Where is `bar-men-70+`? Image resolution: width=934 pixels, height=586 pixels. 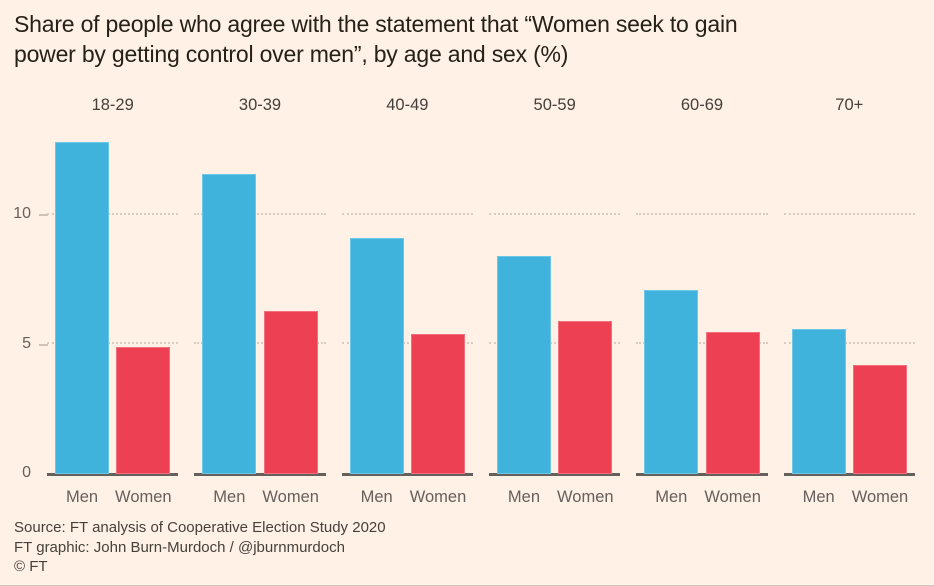 bar-men-70+ is located at coordinates (818, 401).